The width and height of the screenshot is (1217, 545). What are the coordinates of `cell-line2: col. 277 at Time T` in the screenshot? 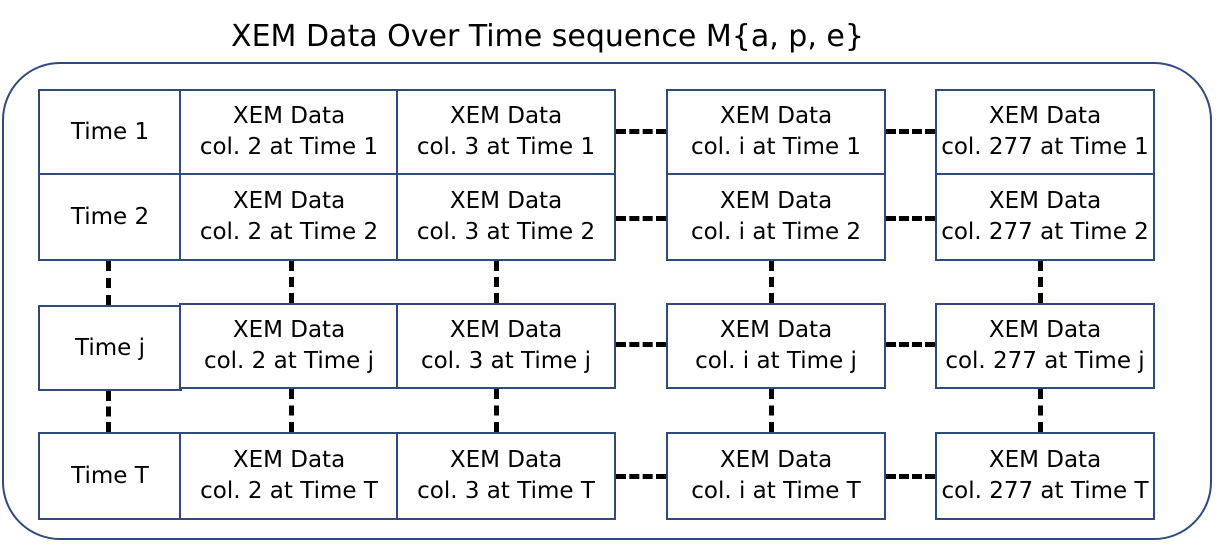 It's located at (1045, 491).